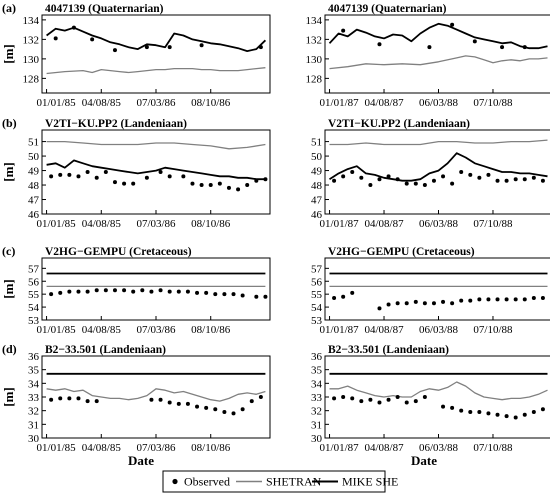 The width and height of the screenshot is (550, 497). What do you see at coordinates (317, 282) in the screenshot?
I see `panel-6-ytick-label-3: 56` at bounding box center [317, 282].